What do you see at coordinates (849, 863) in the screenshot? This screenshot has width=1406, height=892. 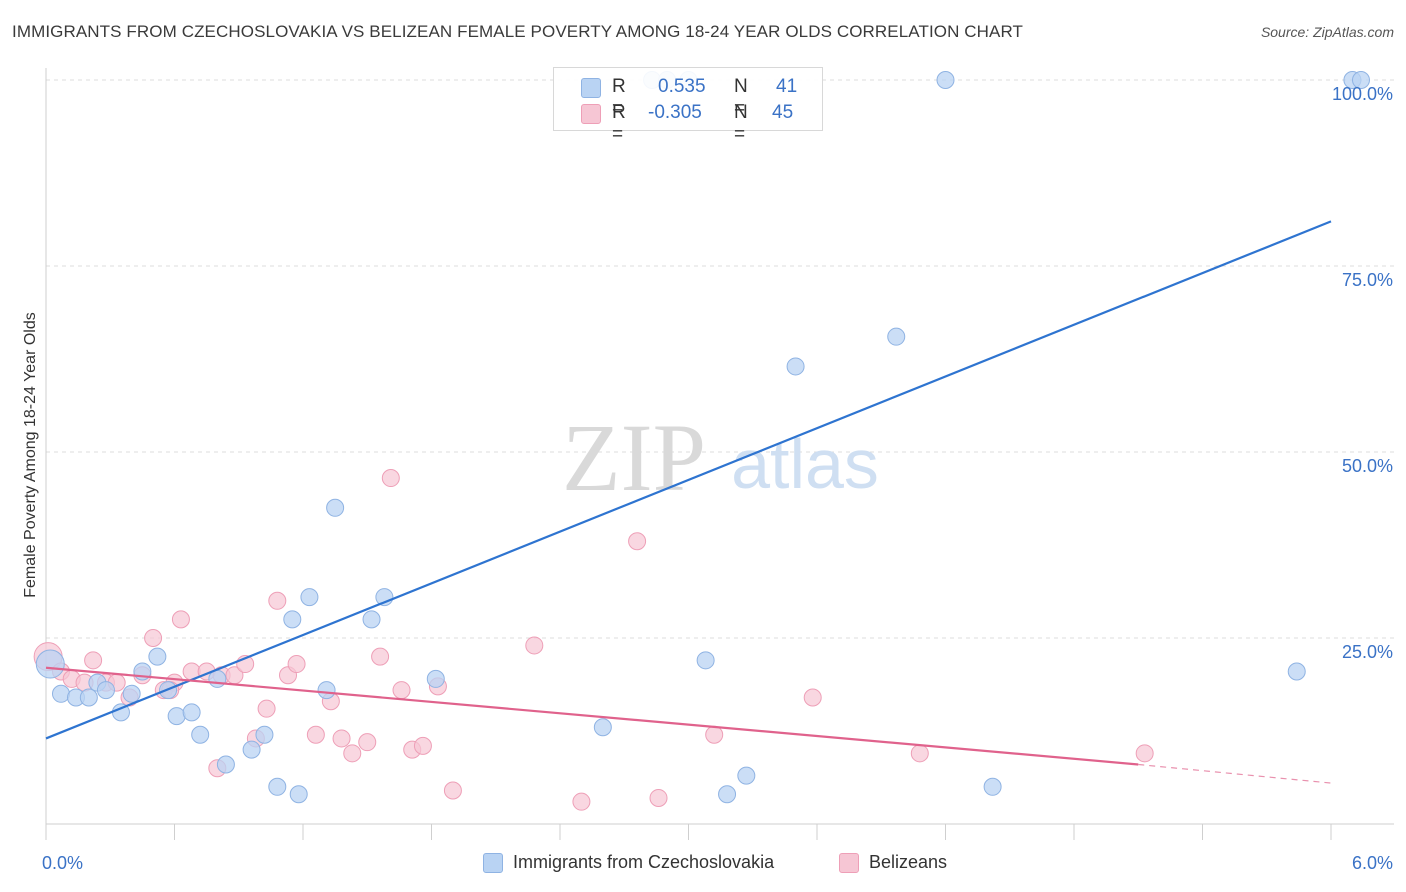 I see `series-swatch-pink` at bounding box center [849, 863].